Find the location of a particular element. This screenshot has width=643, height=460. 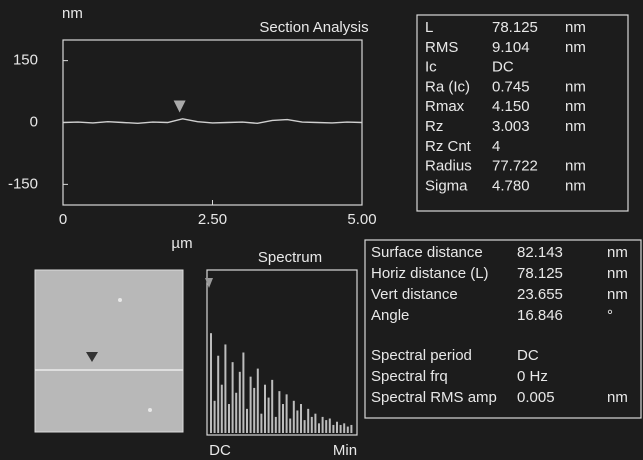

x-tick-label: 2.50 is located at coordinates (212, 219).